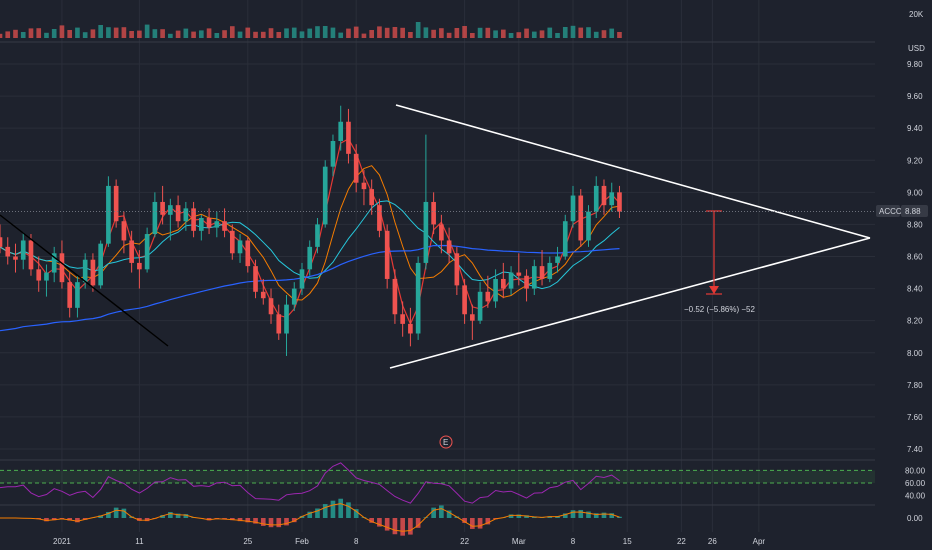 This screenshot has height=550, width=932. Describe the element at coordinates (356, 541) in the screenshot. I see `time-tick-label: 8` at that location.